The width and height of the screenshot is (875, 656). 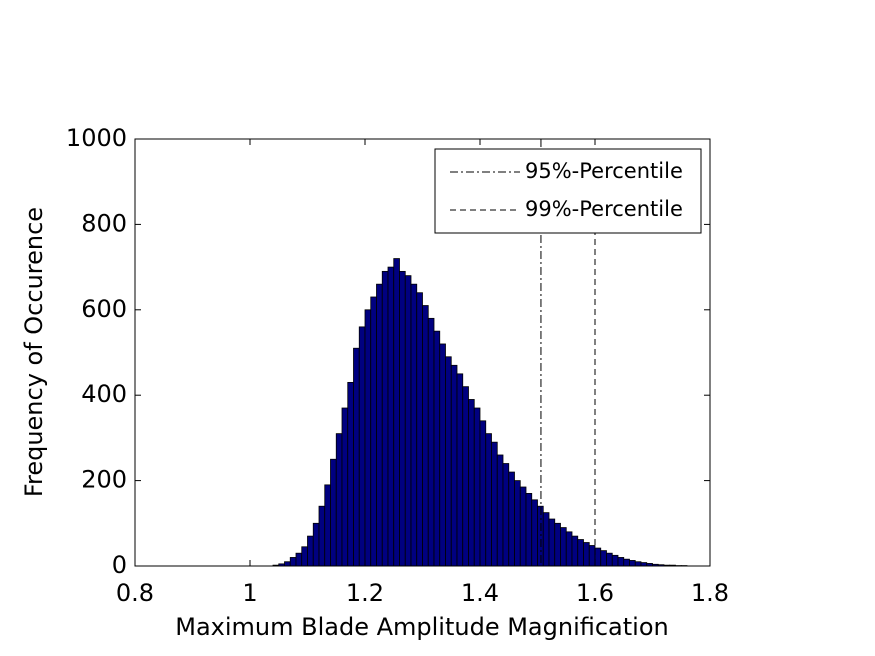 What do you see at coordinates (365, 593) in the screenshot?
I see `x-tick-label: 1.2` at bounding box center [365, 593].